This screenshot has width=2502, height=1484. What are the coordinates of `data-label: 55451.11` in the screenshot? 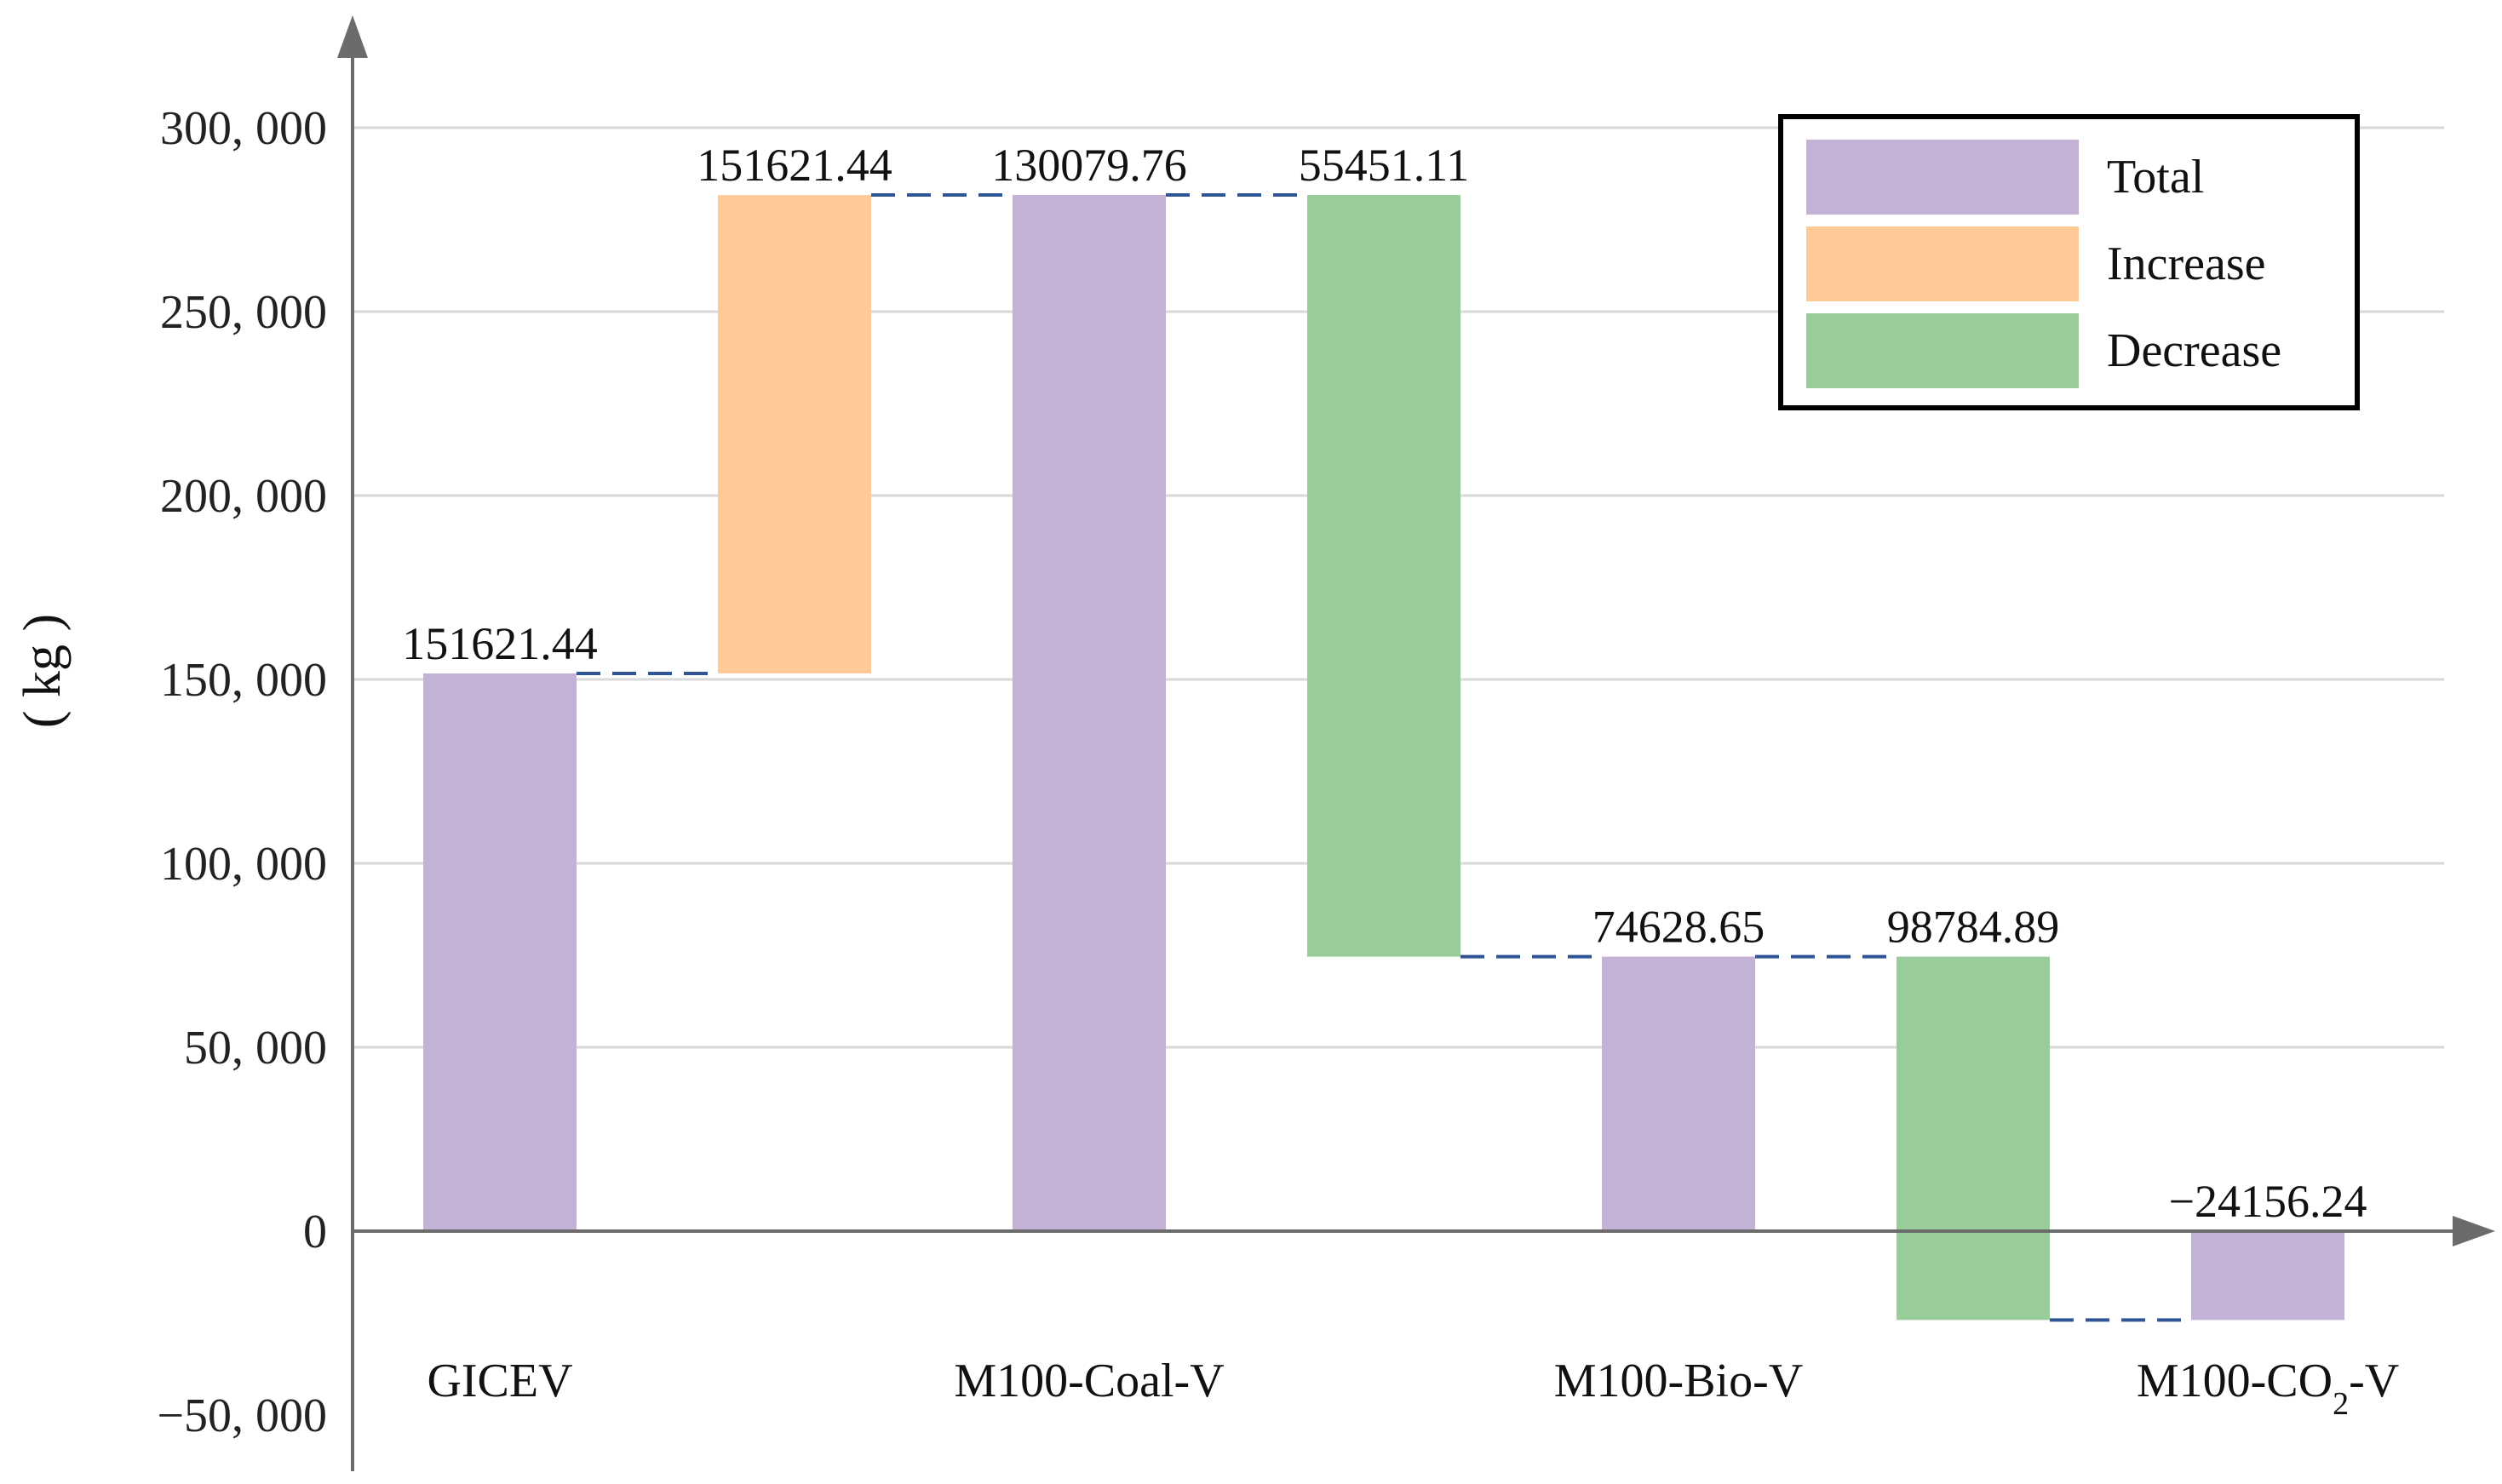 It's located at (1384, 165).